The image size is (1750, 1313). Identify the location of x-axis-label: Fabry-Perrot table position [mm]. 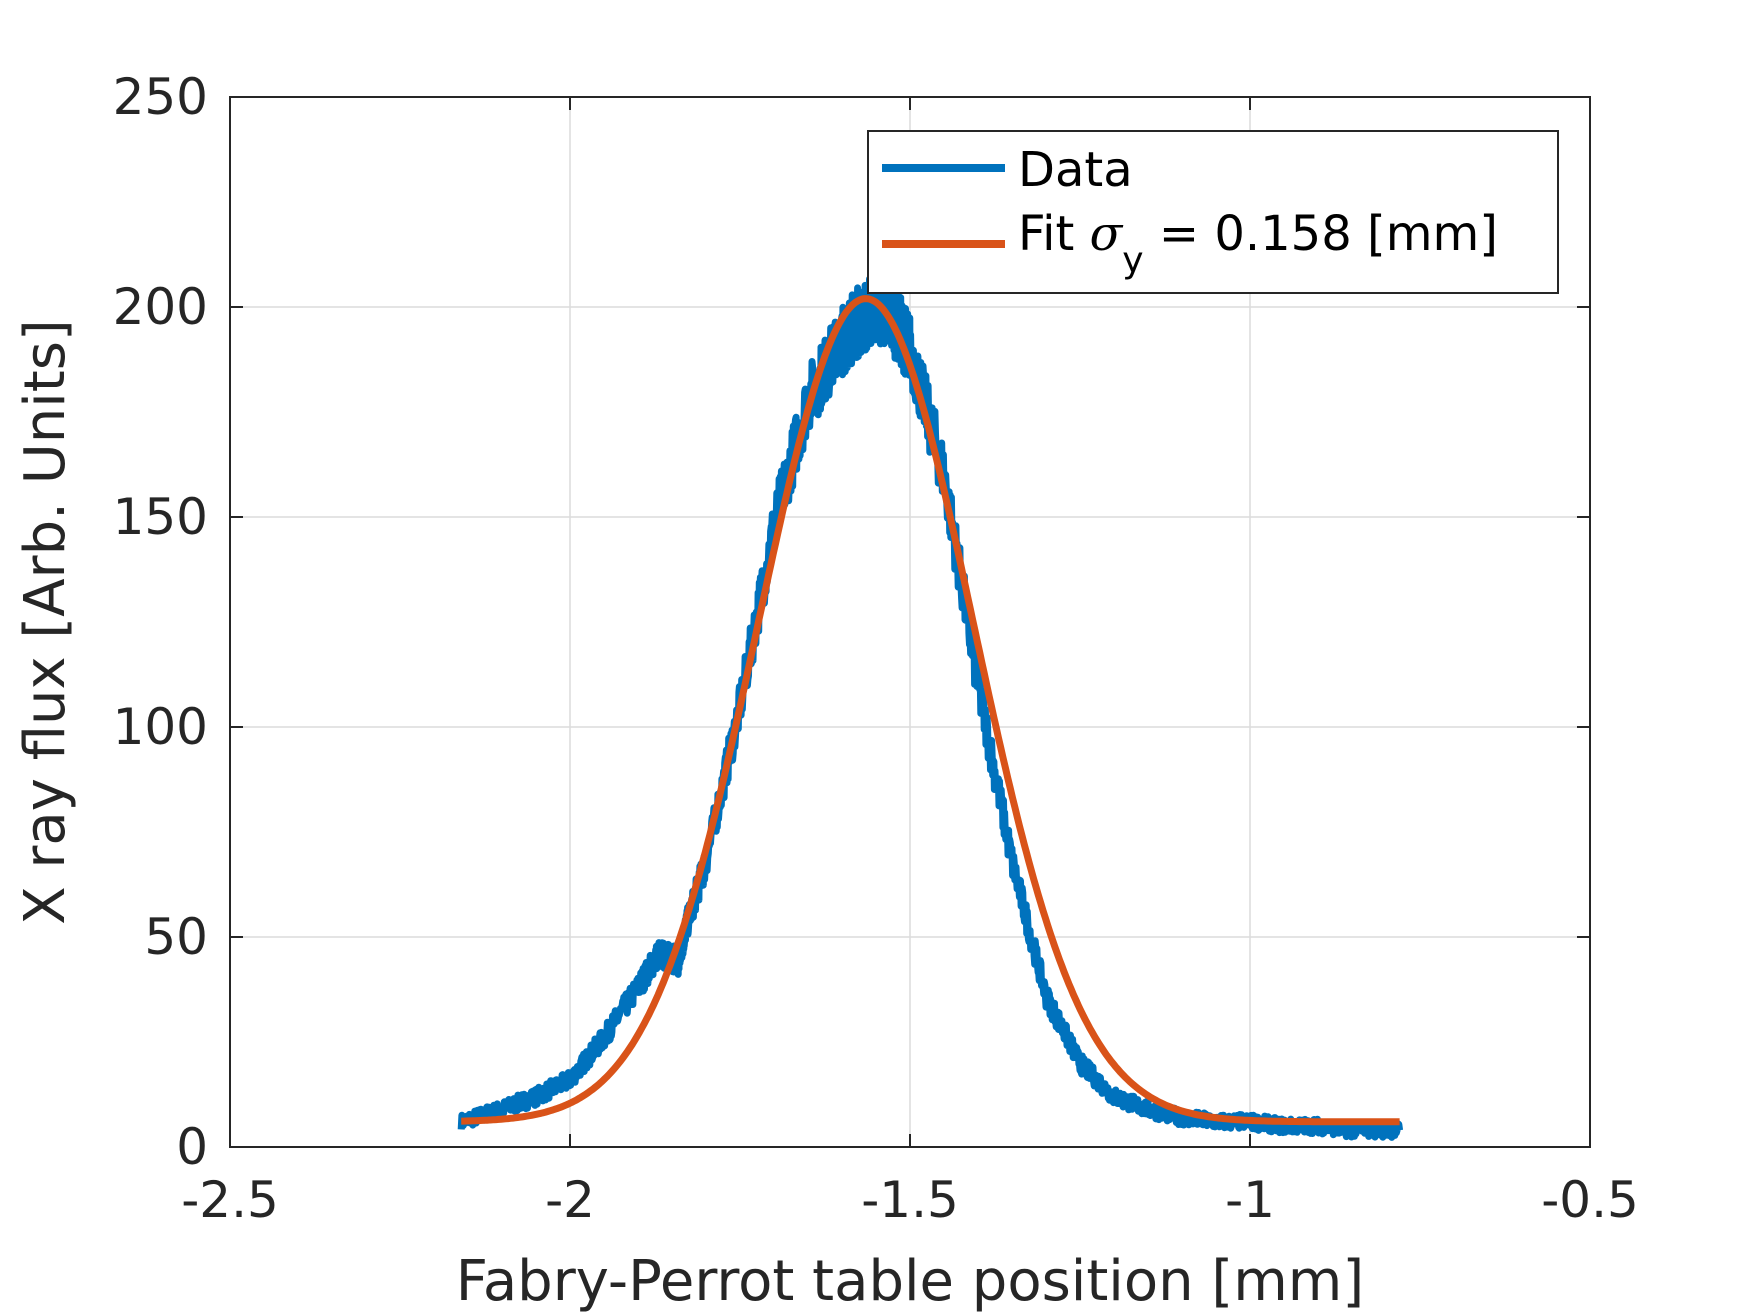
(910, 1281).